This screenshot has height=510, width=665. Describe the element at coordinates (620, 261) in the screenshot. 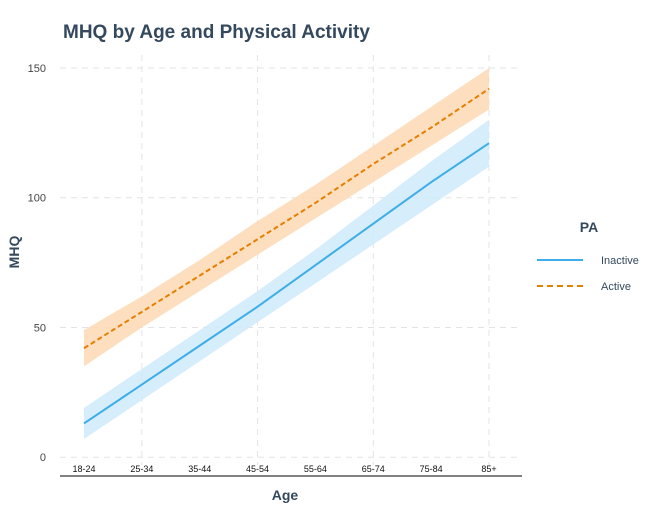

I see `legend-label-inactive: Inactive` at that location.